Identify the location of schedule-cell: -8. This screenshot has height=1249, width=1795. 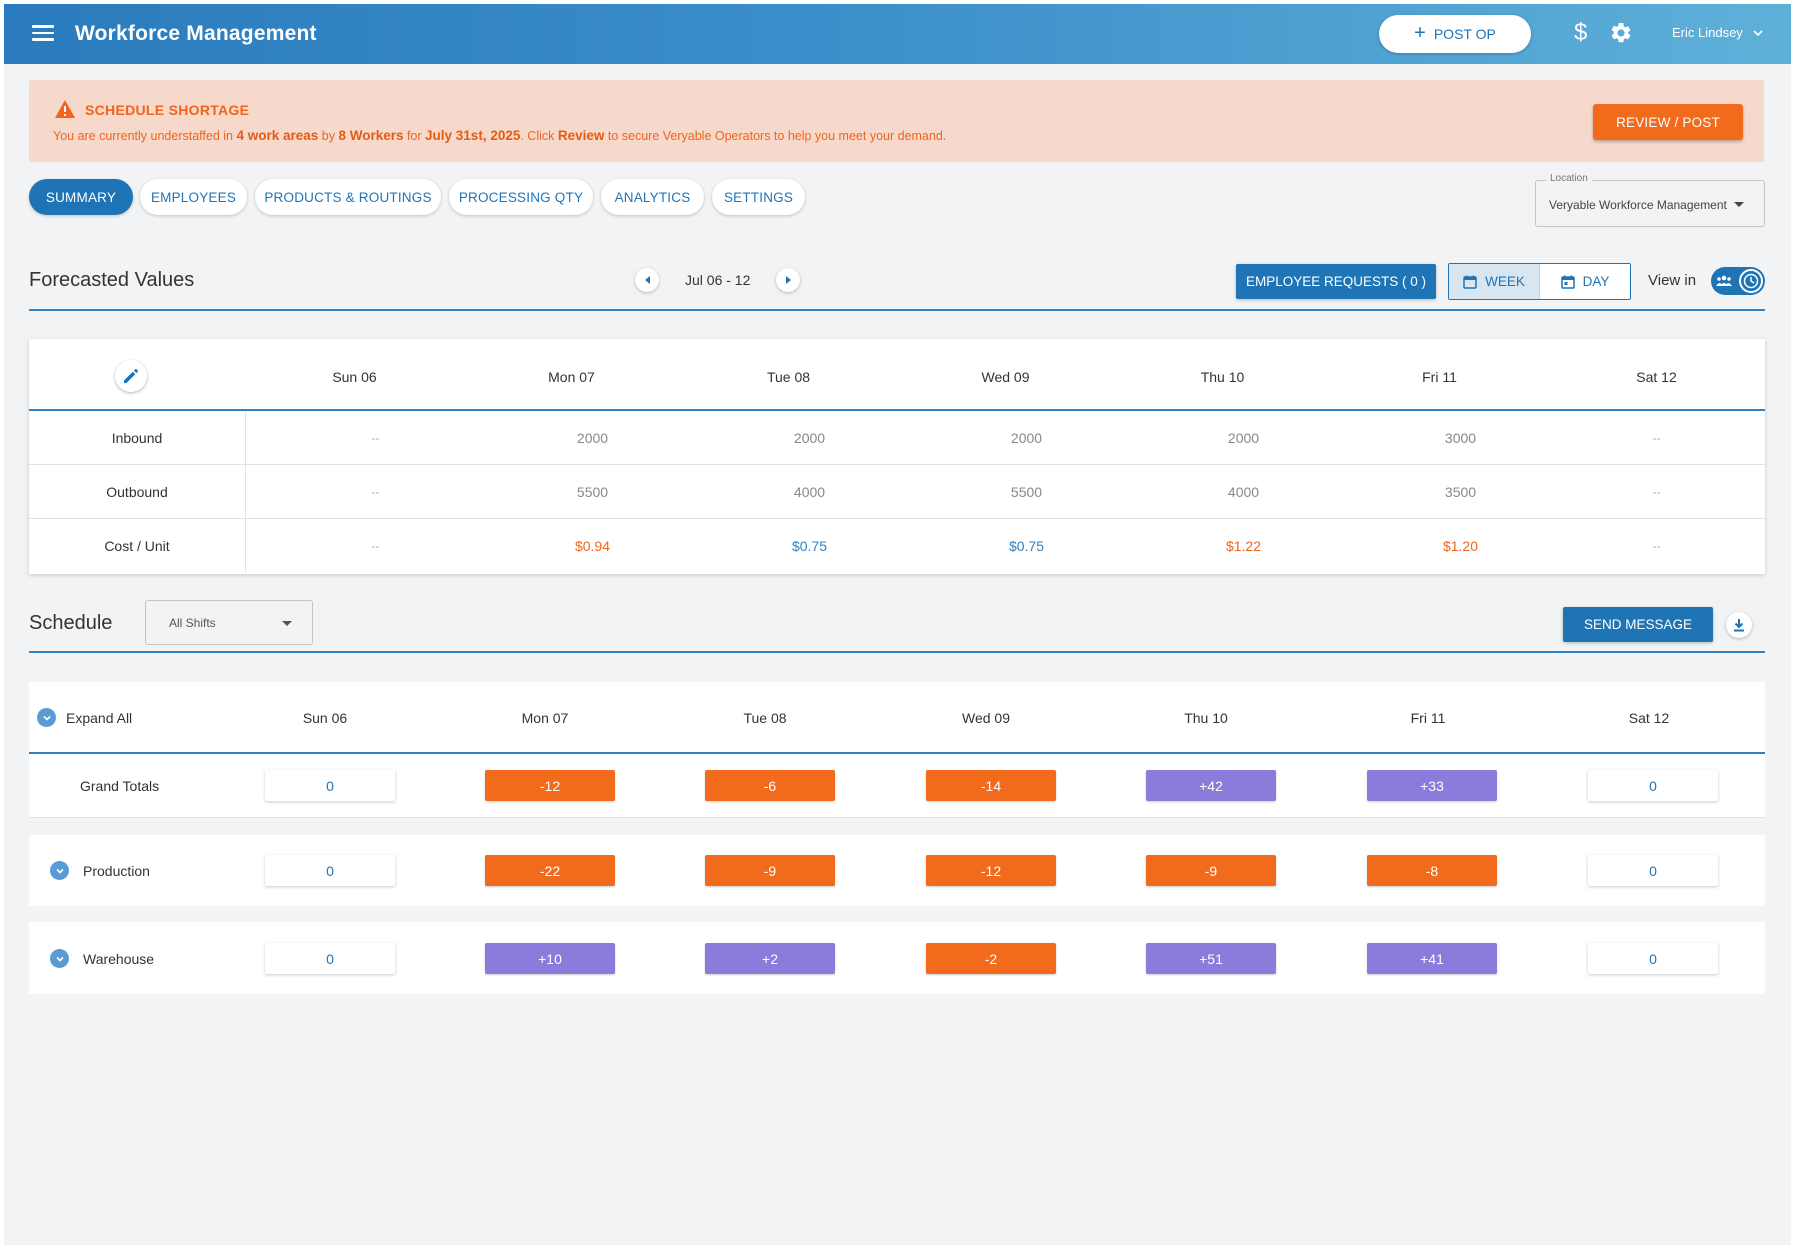
(1432, 870).